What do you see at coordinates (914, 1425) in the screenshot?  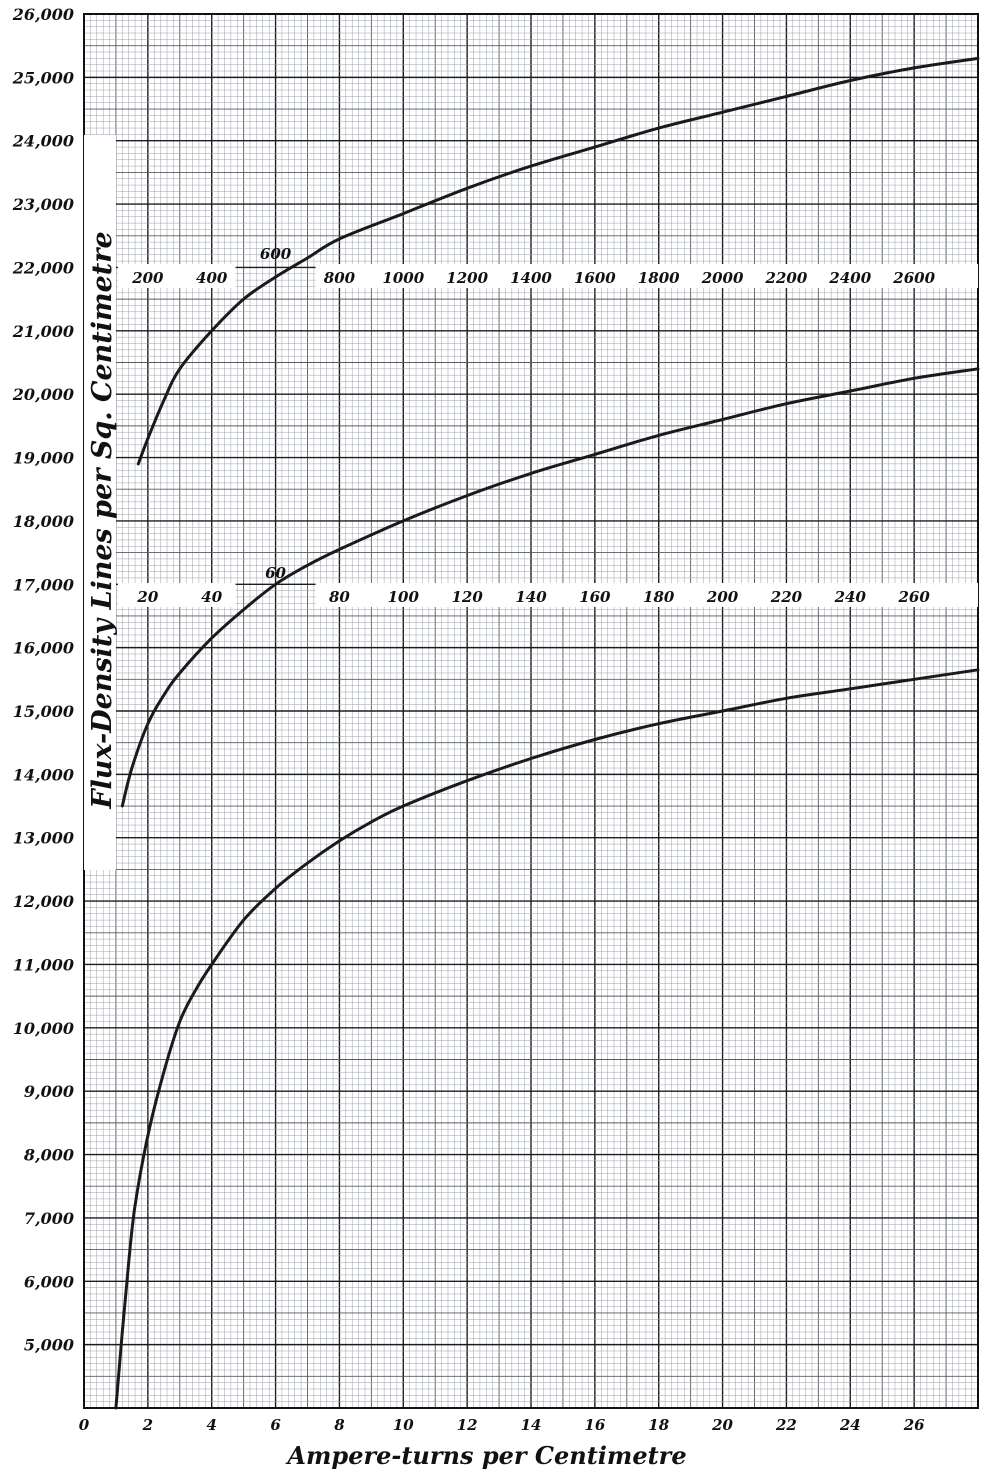 I see `x-tick-label-bottom: 26` at bounding box center [914, 1425].